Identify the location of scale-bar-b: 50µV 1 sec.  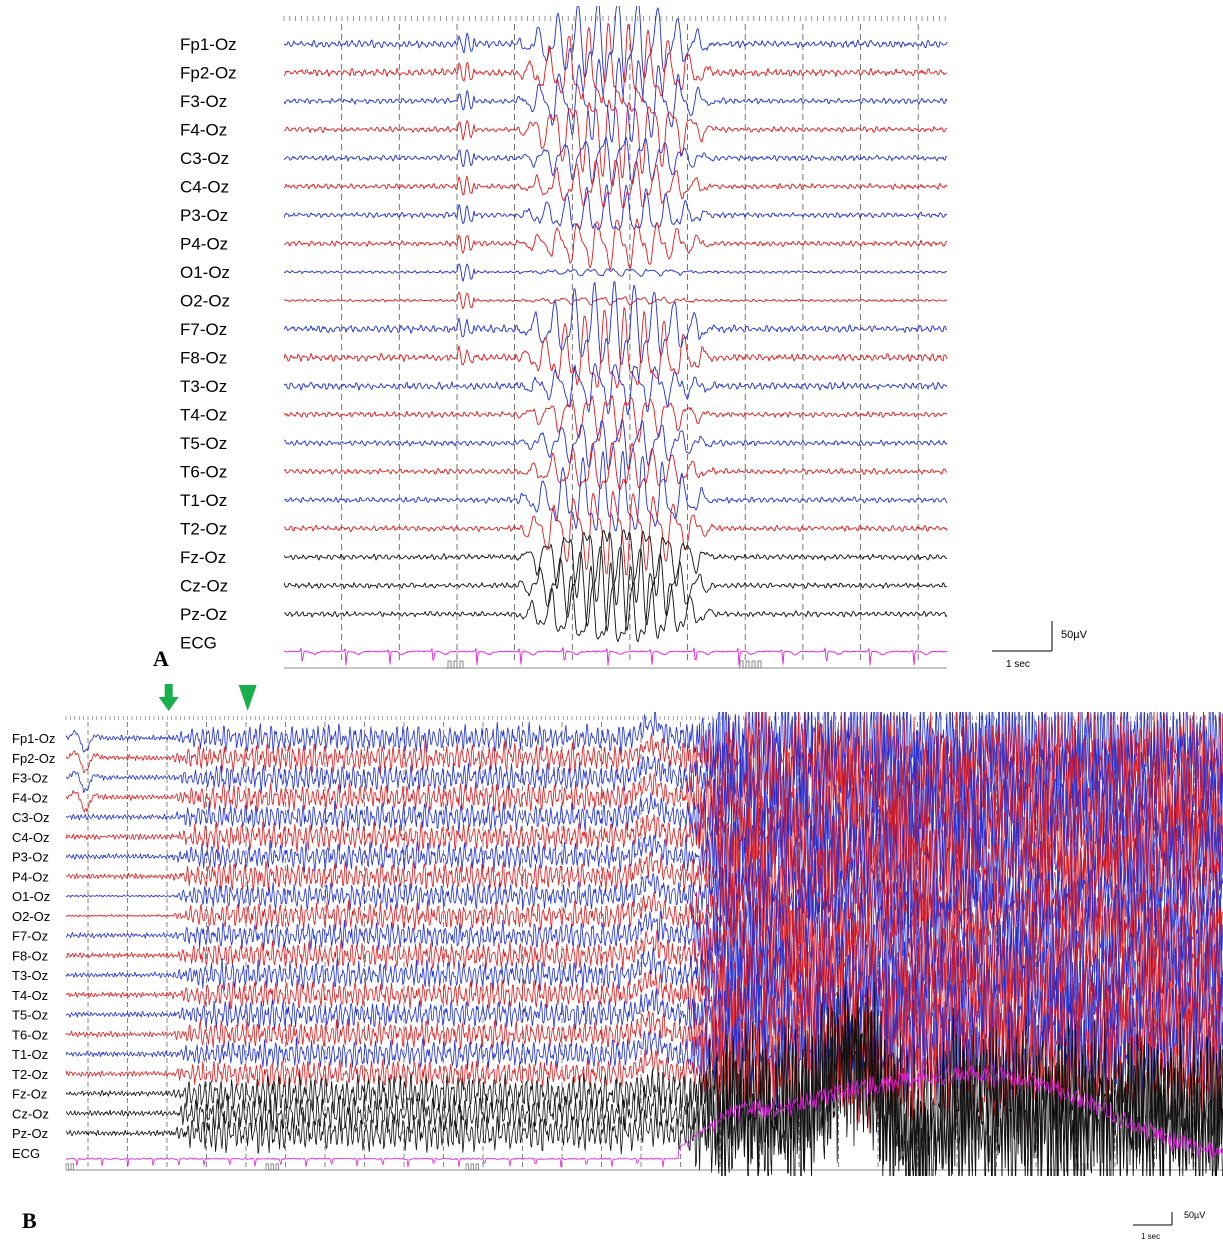
(1169, 1225).